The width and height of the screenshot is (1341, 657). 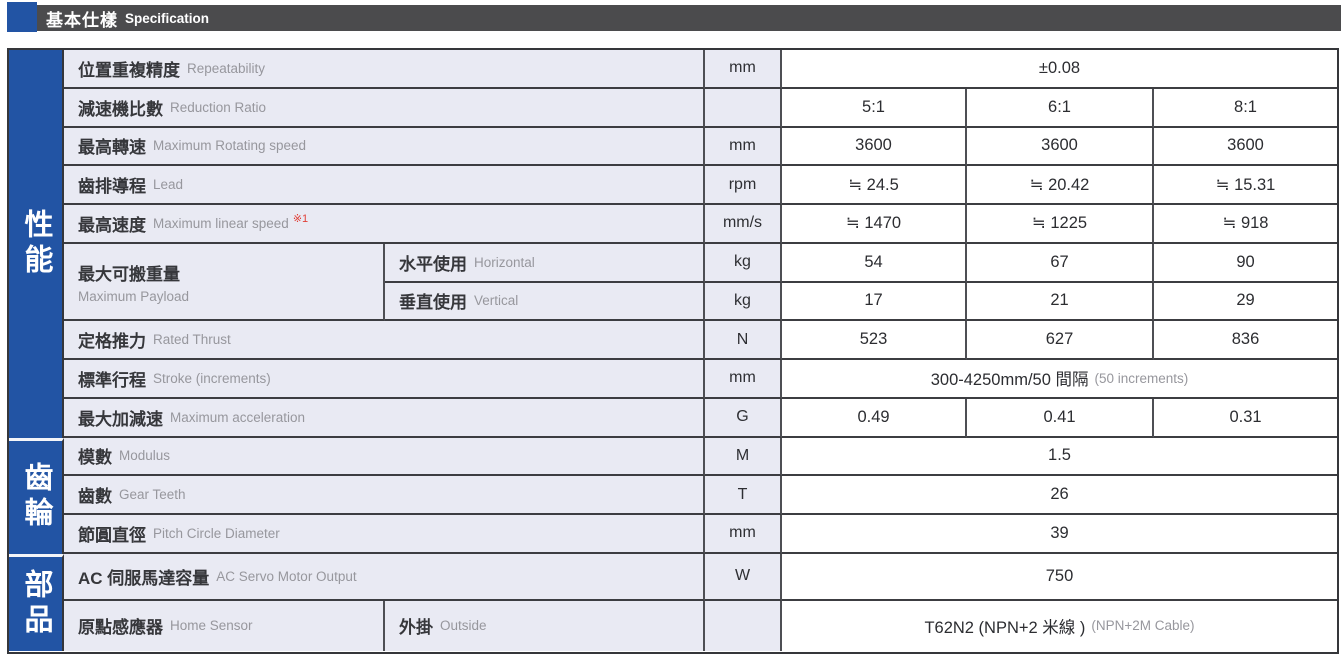 I want to click on section-header-bar: 基本仕樣 Specification, so click(x=682, y=18).